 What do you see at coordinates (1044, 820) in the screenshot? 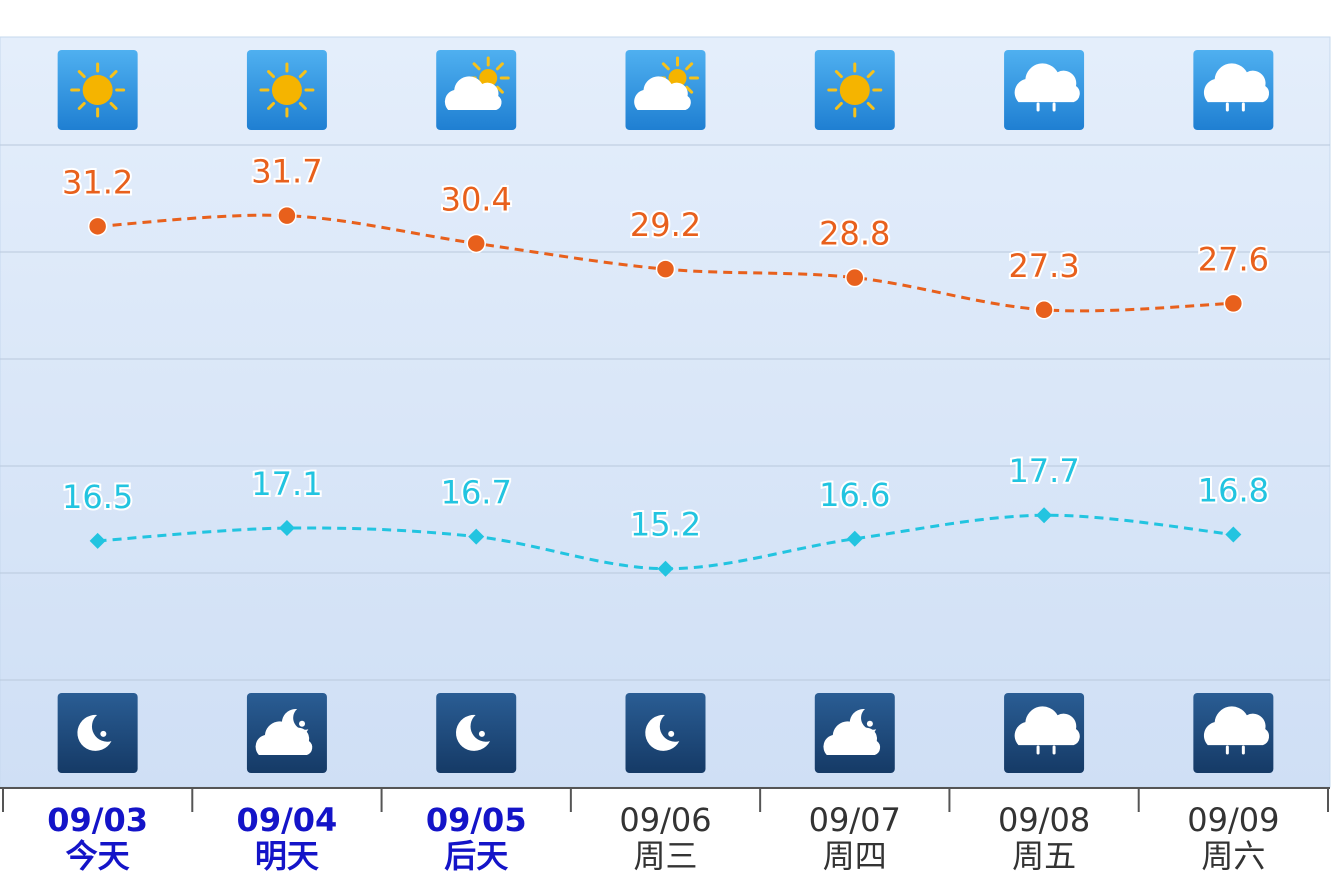
I see `date-label: 09/08` at bounding box center [1044, 820].